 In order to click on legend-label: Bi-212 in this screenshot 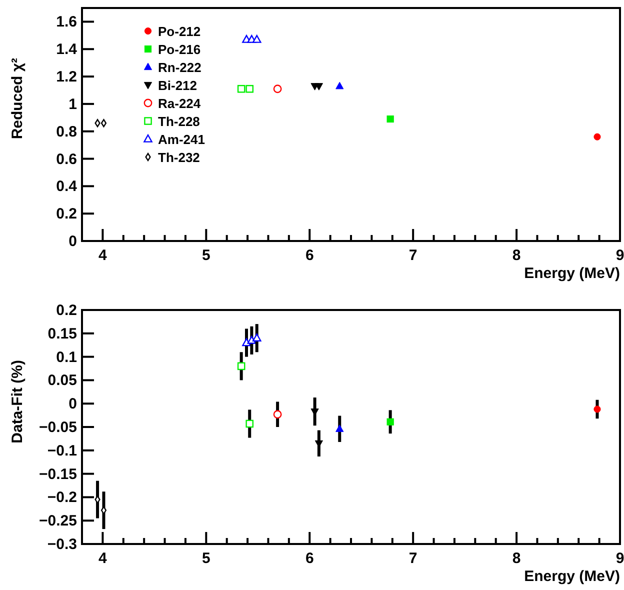, I will do `click(178, 85)`.